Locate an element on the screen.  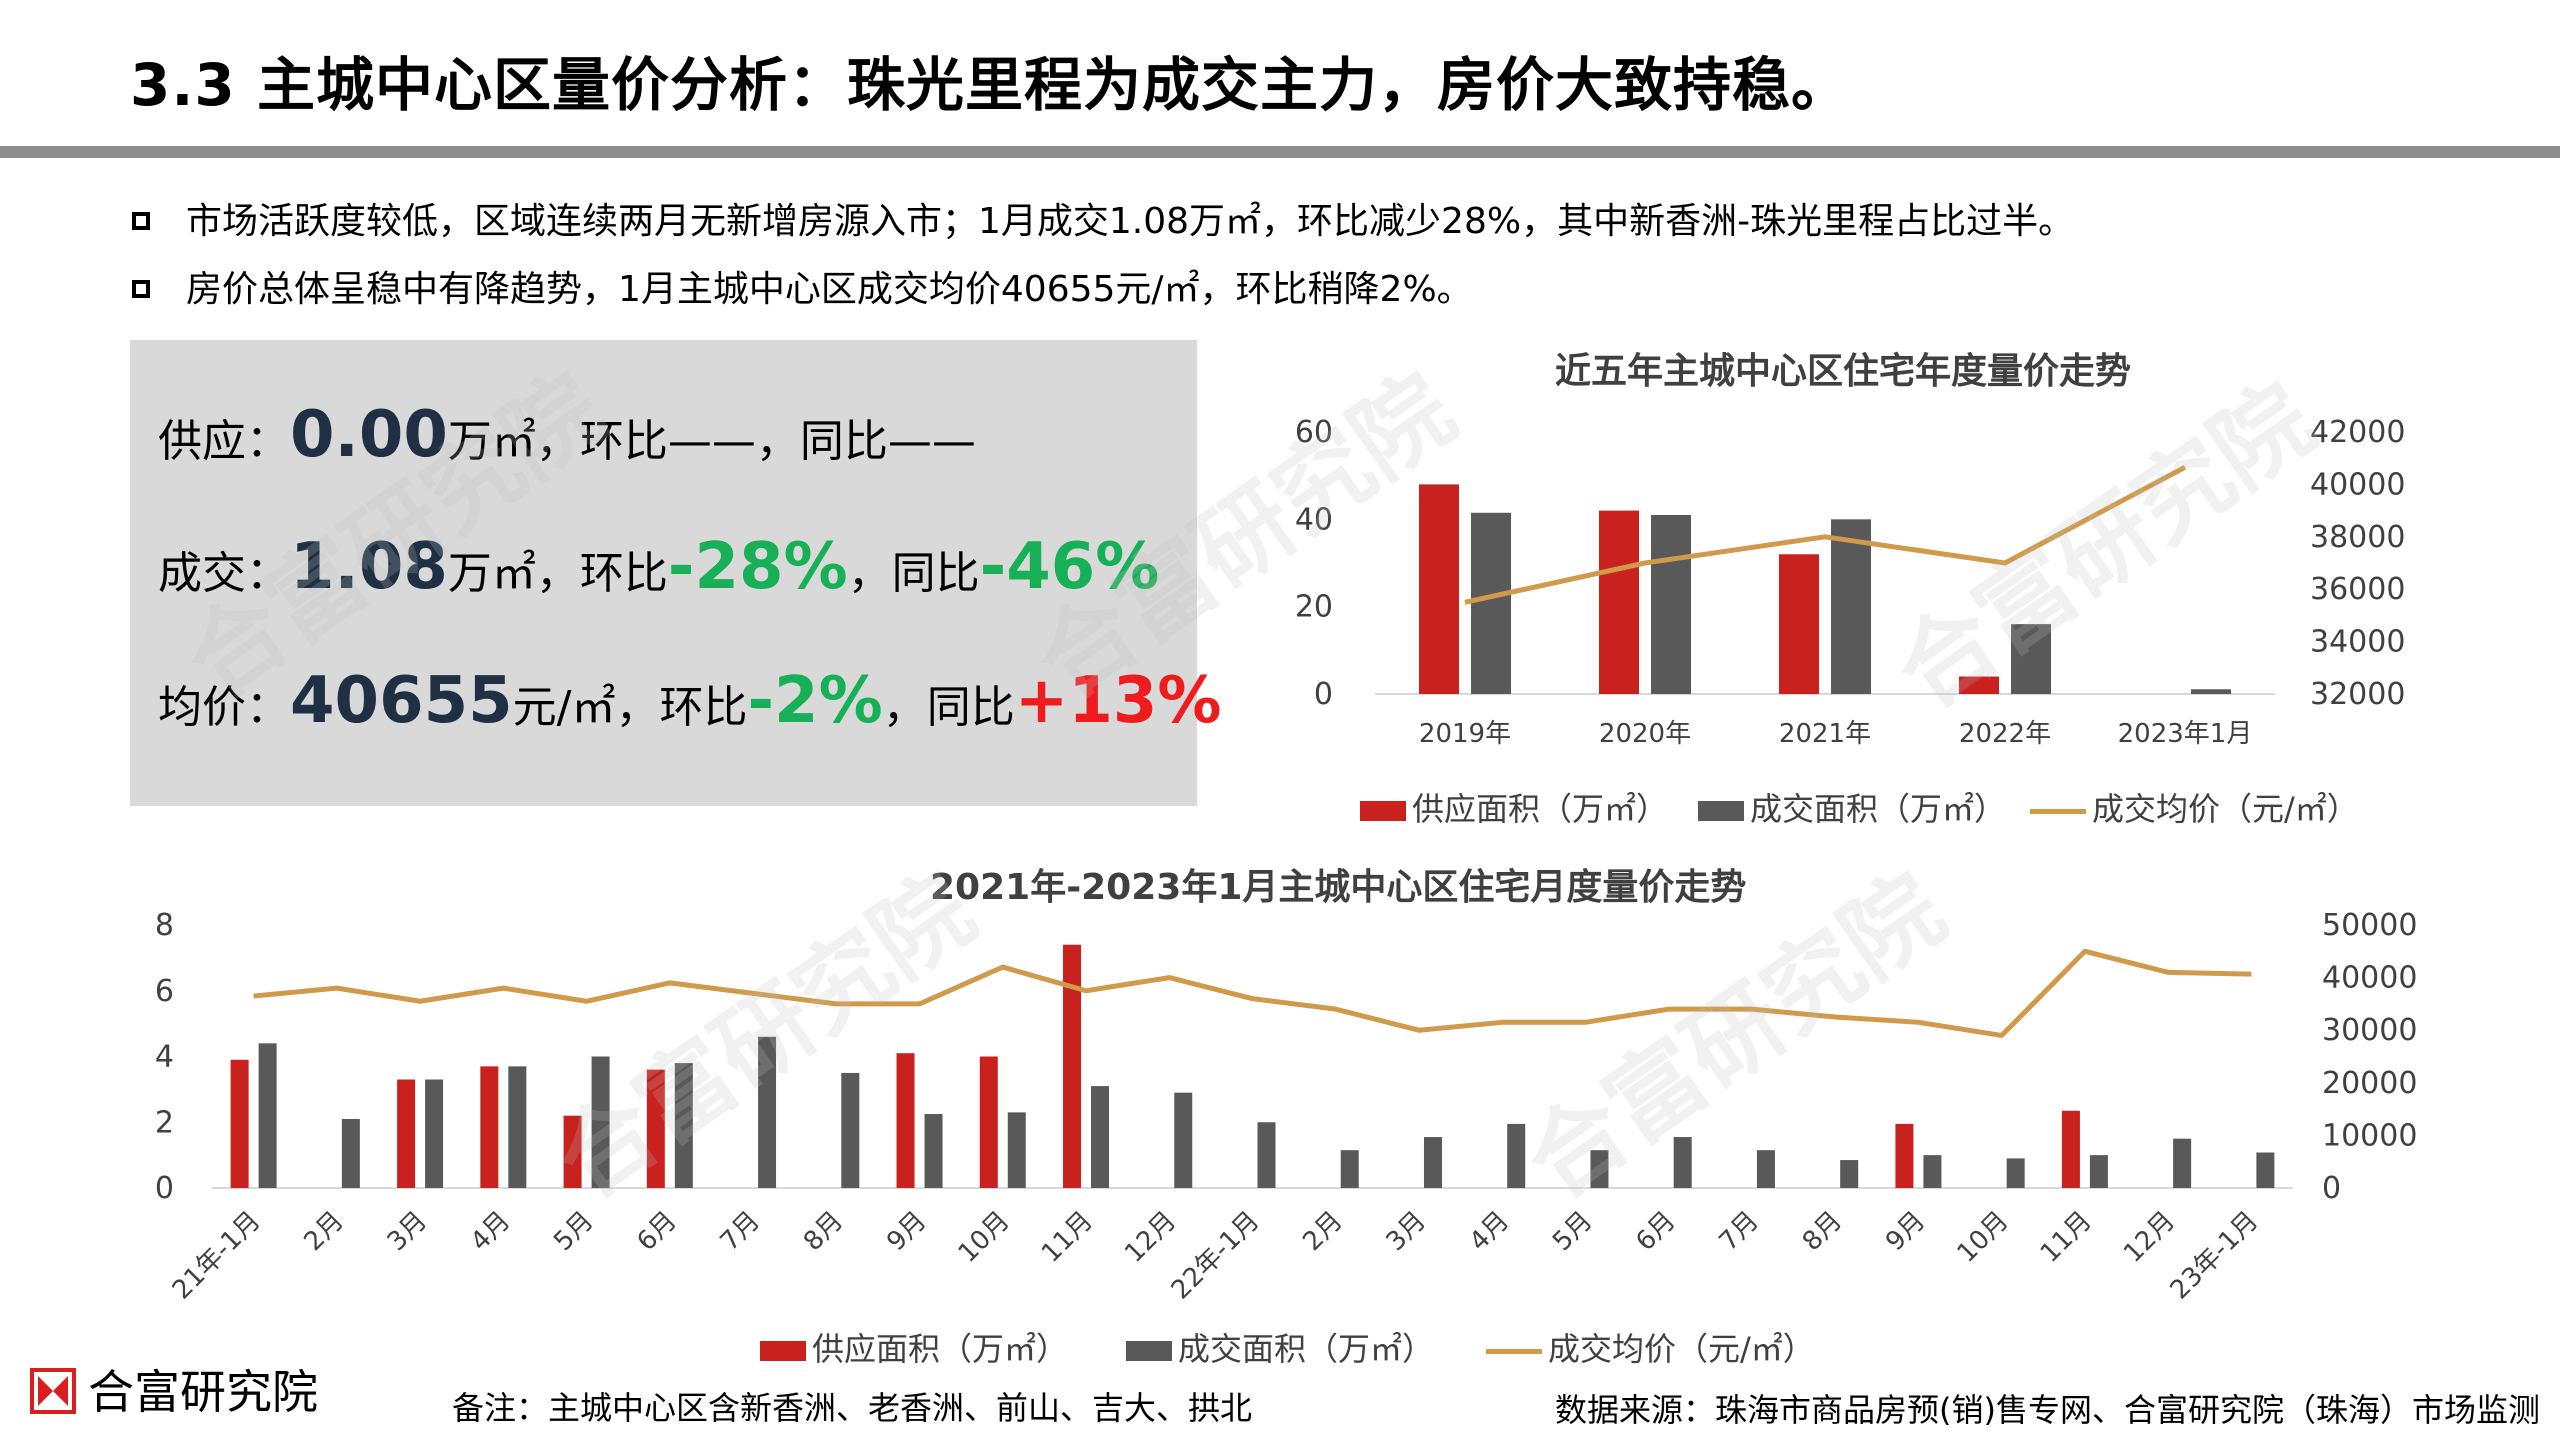
y-tick-label: 20 is located at coordinates (1314, 607).